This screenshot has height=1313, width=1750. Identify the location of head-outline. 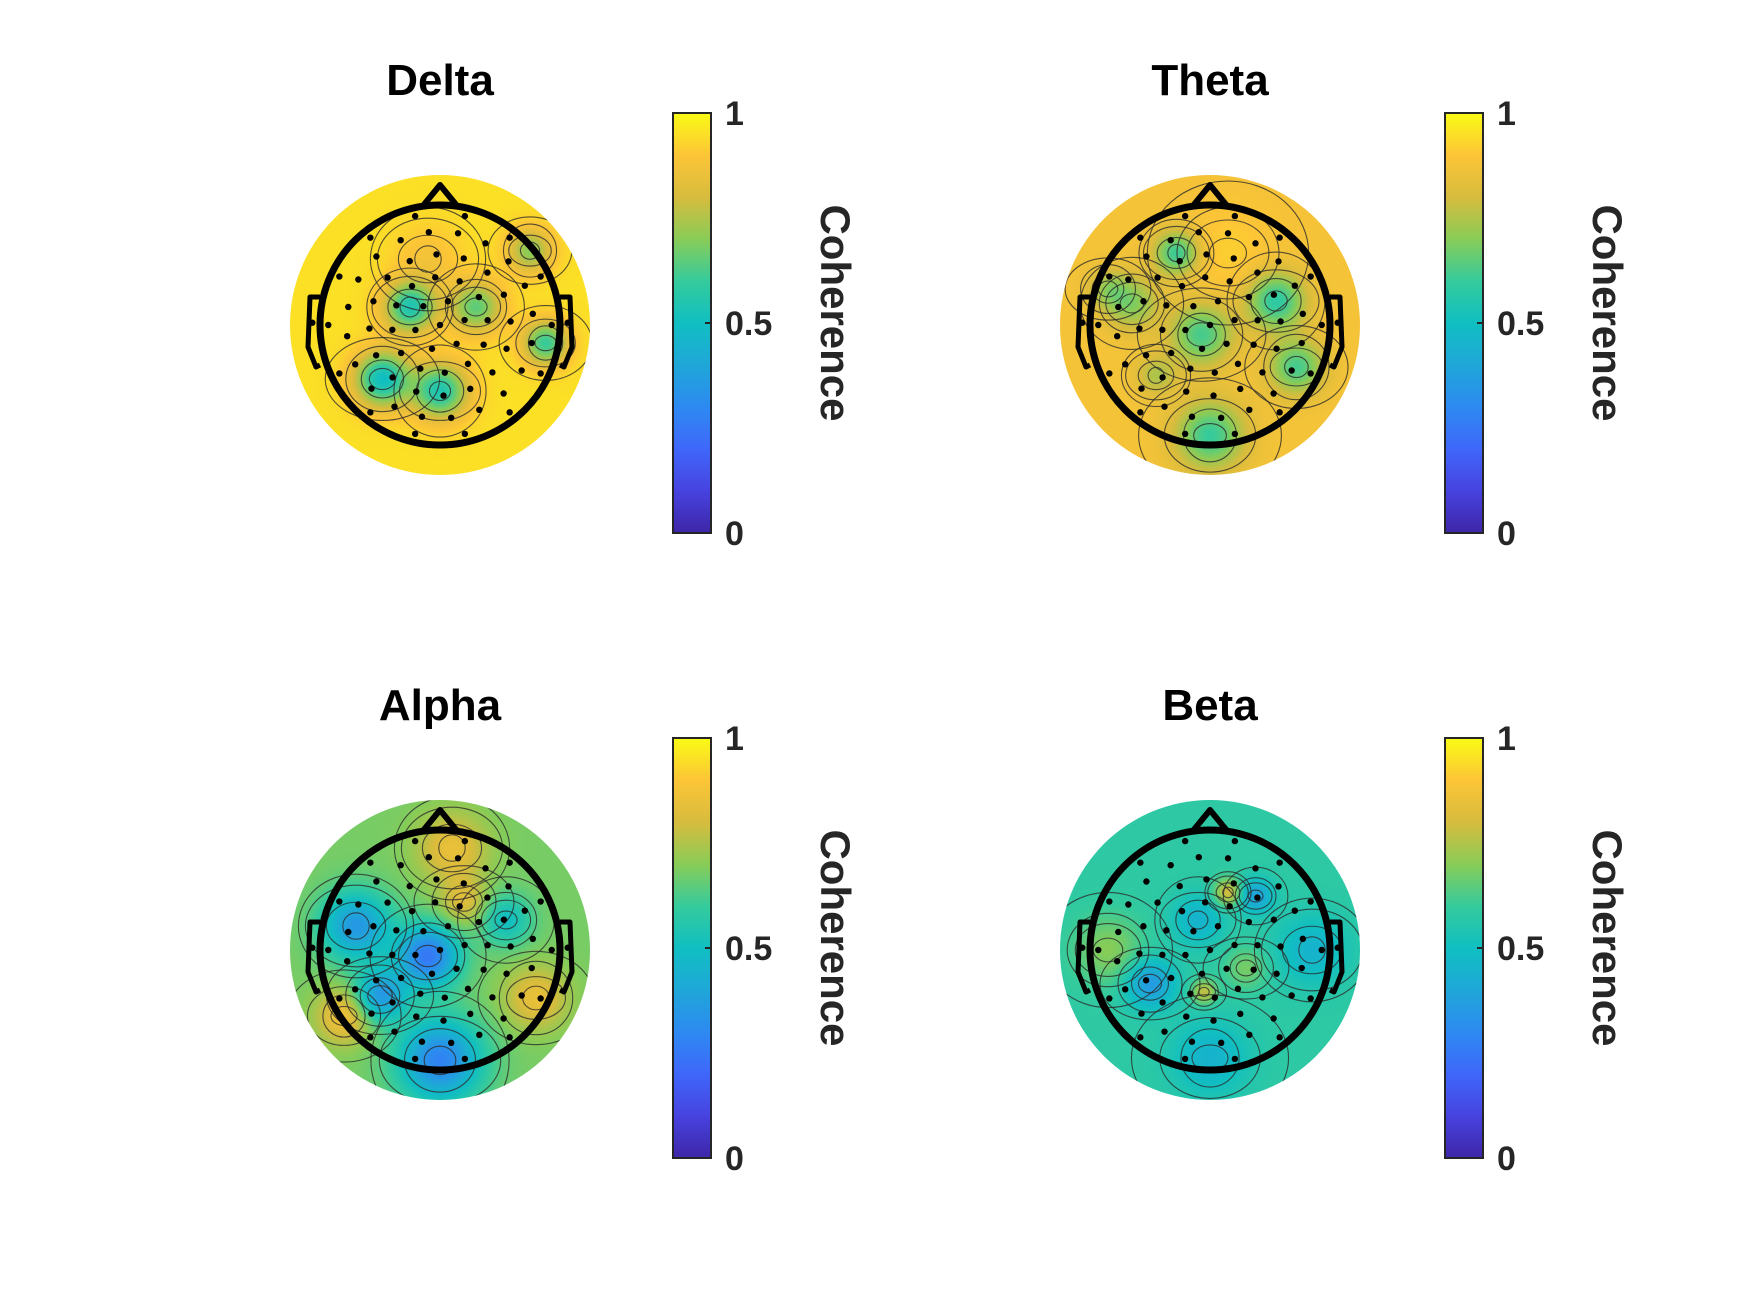
(440, 940).